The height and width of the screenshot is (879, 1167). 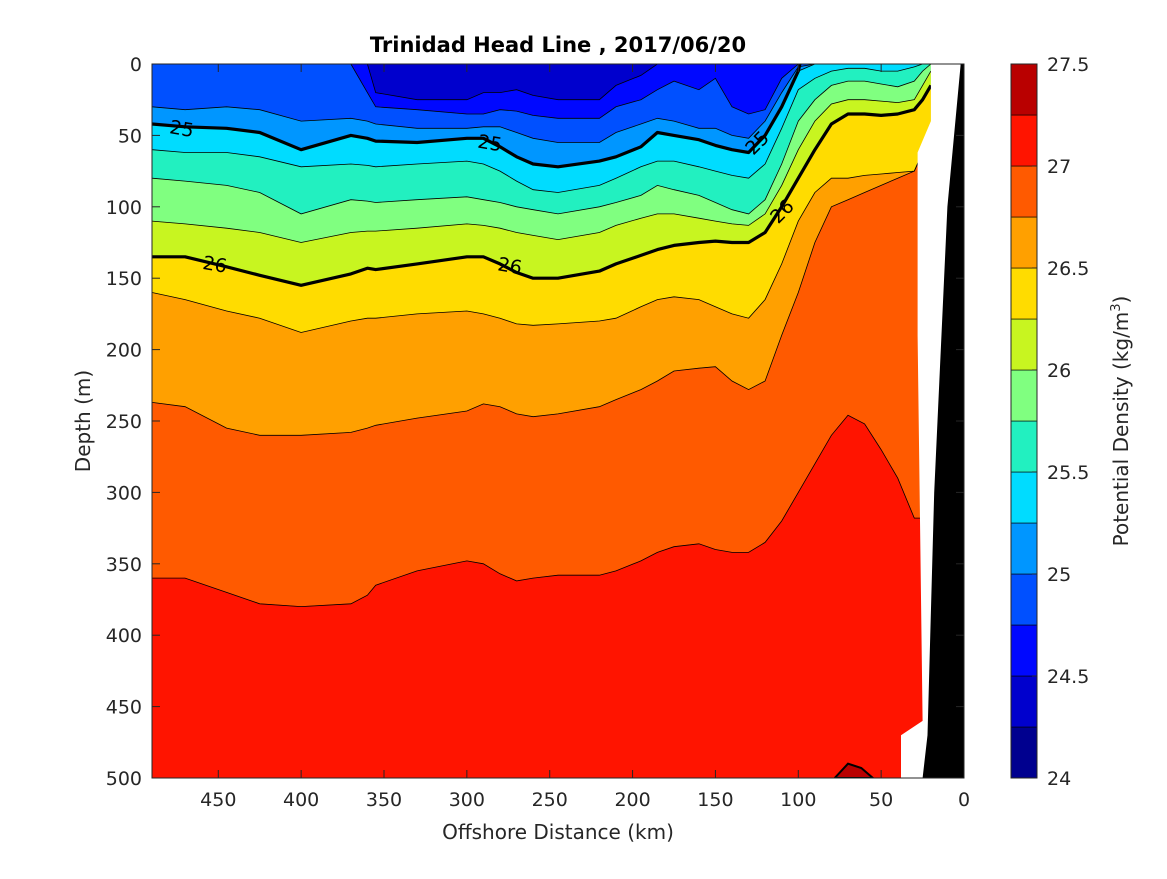 What do you see at coordinates (550, 800) in the screenshot?
I see `x-tick-label: 250` at bounding box center [550, 800].